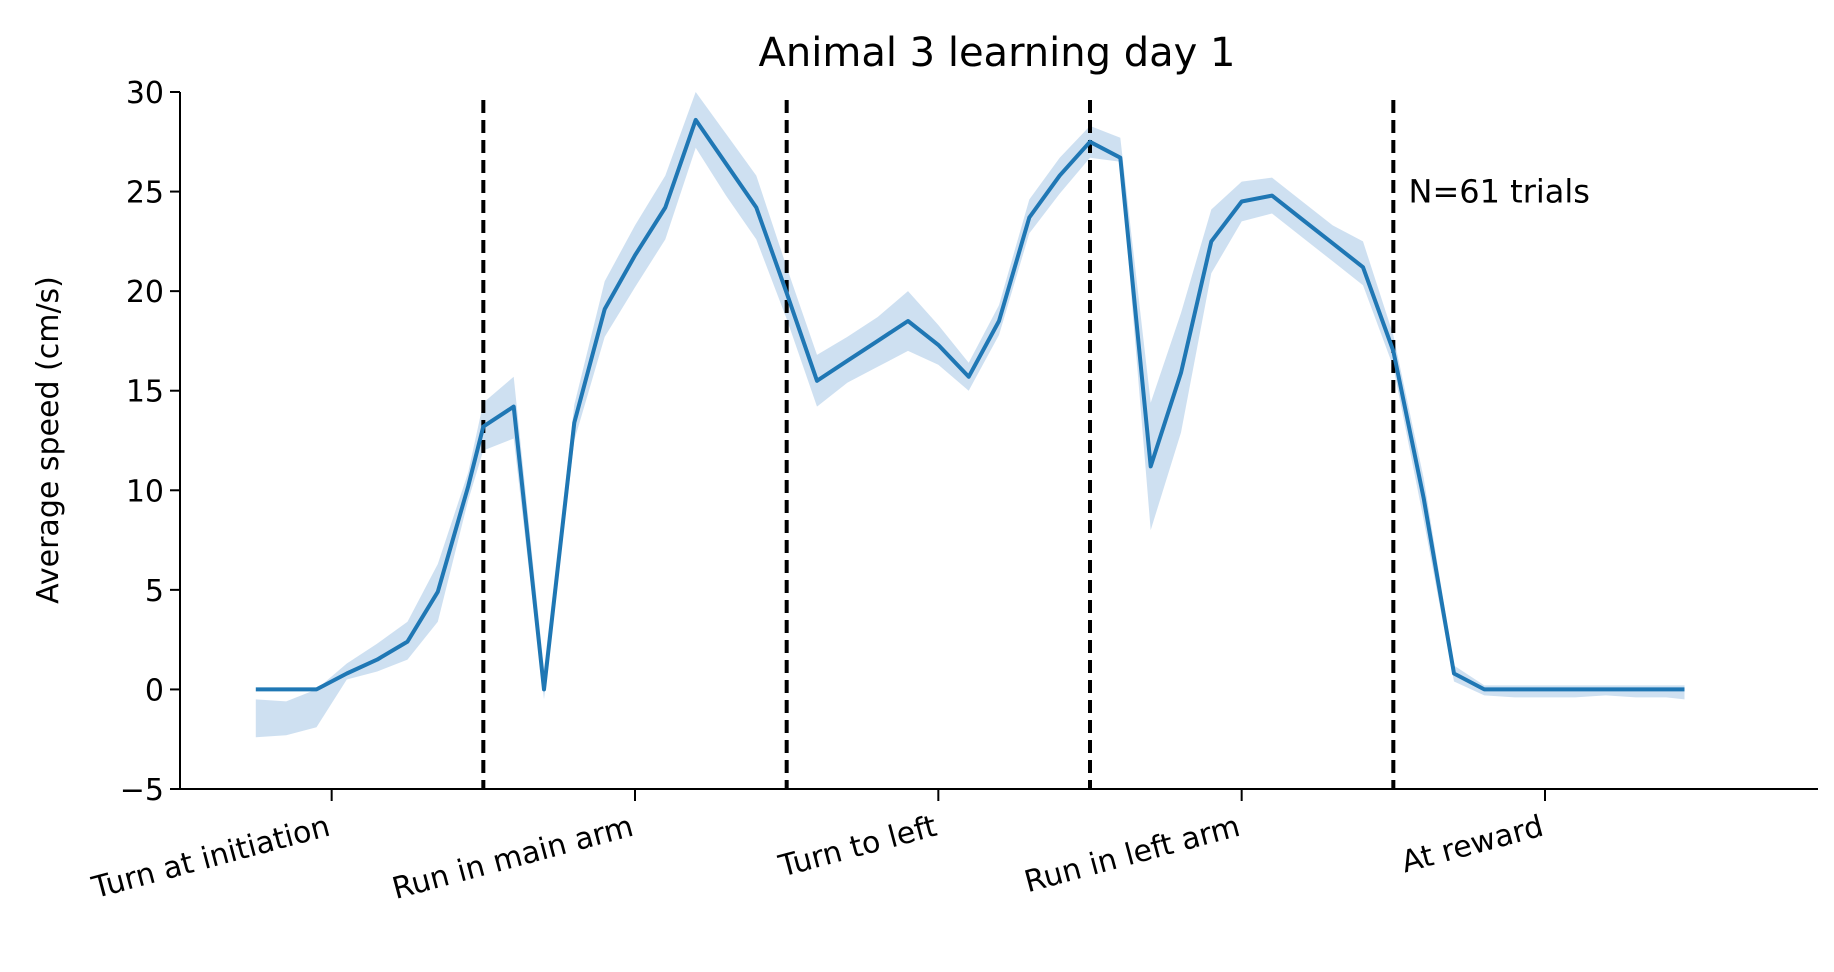 The height and width of the screenshot is (972, 1834). What do you see at coordinates (1132, 854) in the screenshot?
I see `x-tick-label: Run in left arm` at bounding box center [1132, 854].